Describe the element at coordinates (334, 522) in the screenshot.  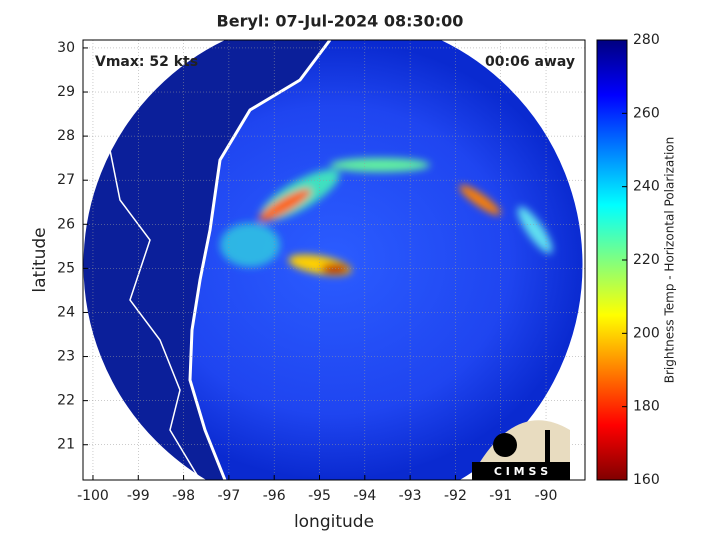
I see `x-axis-label: longitude` at that location.